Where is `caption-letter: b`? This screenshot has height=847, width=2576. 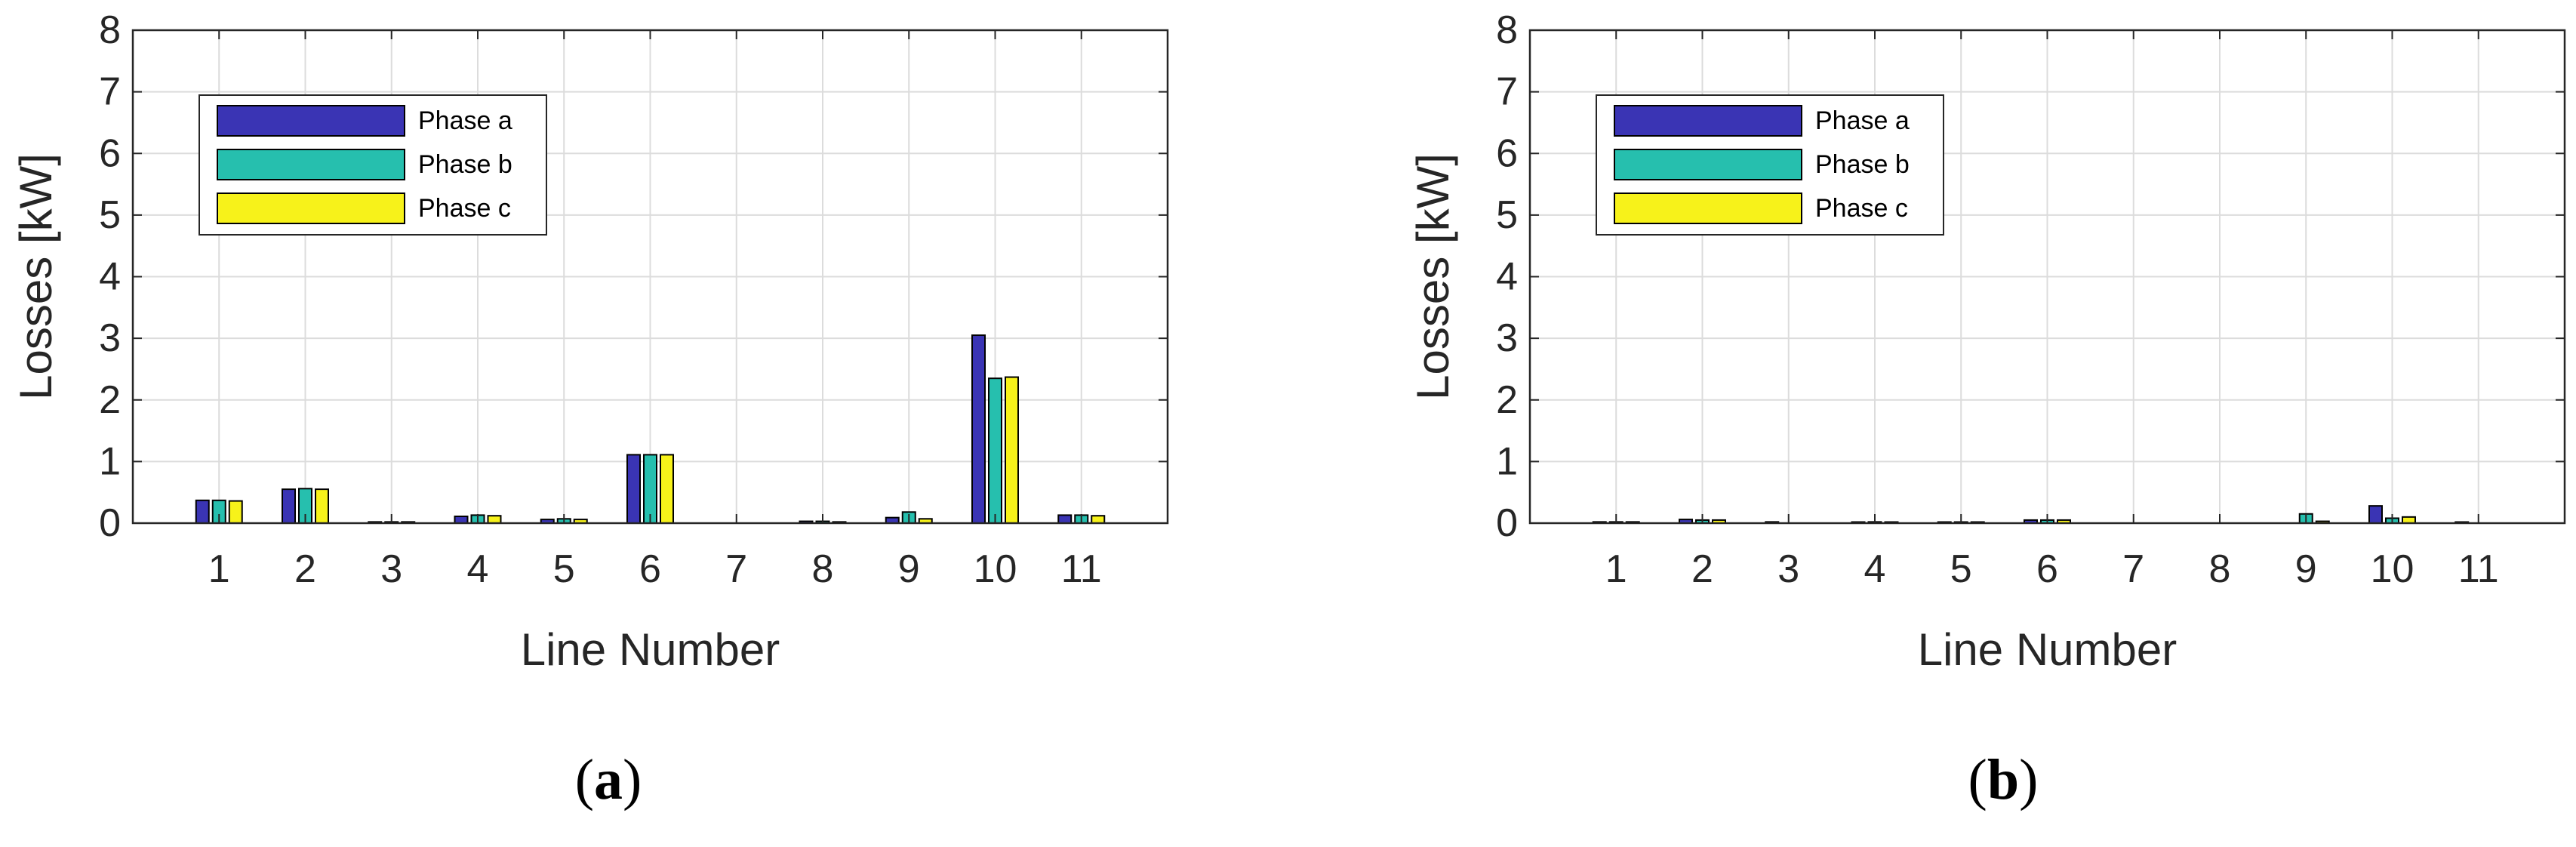 caption-letter: b is located at coordinates (2003, 780).